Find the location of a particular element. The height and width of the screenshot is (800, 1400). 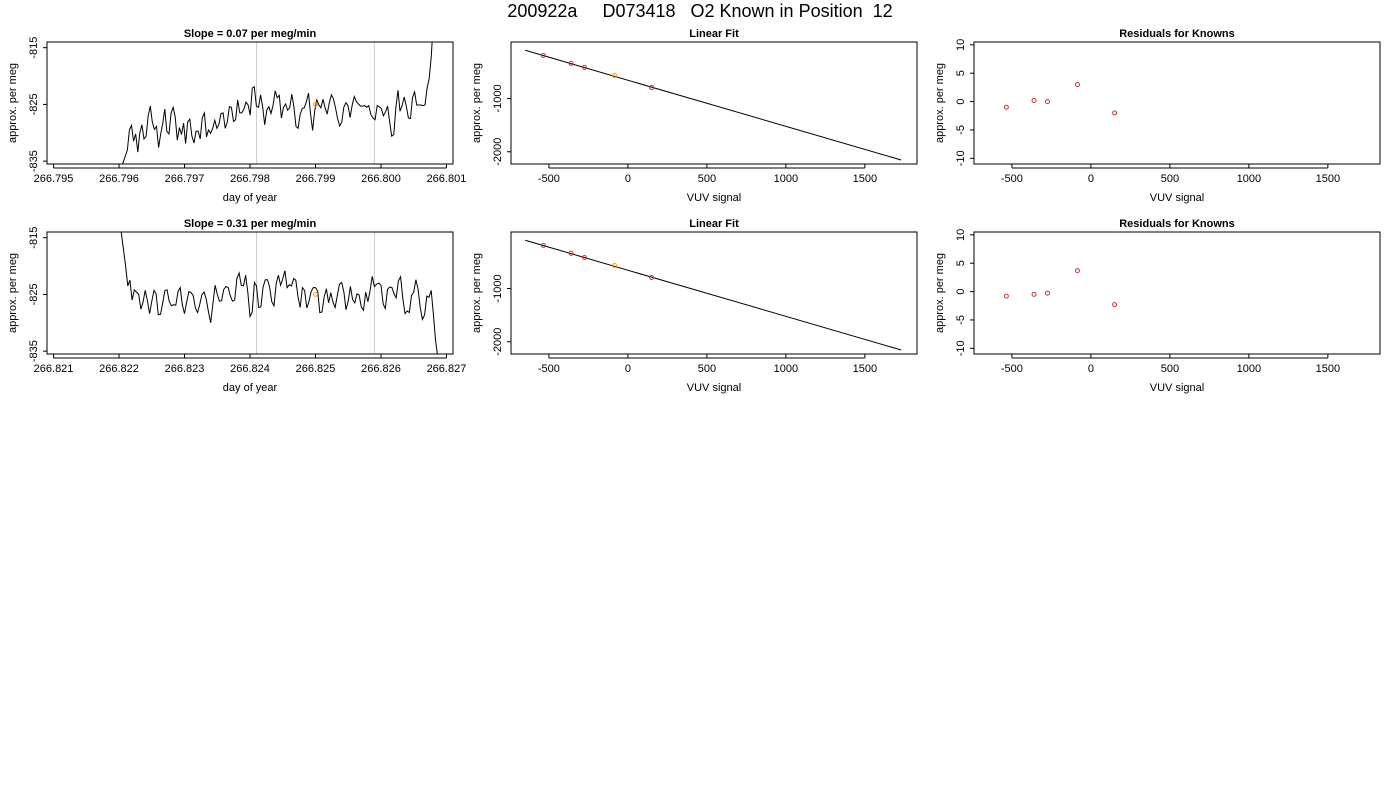

x-tick-label: 266.795 is located at coordinates (54, 179).